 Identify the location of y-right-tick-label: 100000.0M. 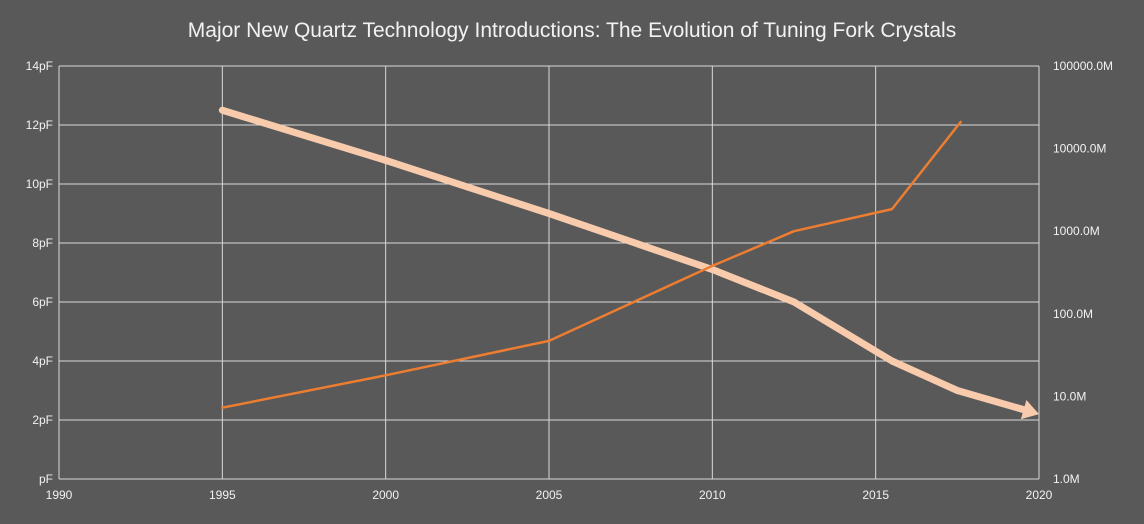
(1083, 66).